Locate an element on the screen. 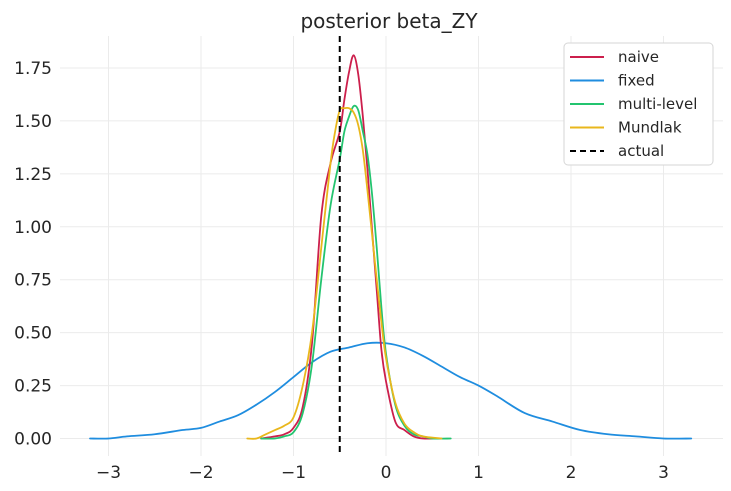 The width and height of the screenshot is (731, 491). x-tick-label: 3 is located at coordinates (663, 473).